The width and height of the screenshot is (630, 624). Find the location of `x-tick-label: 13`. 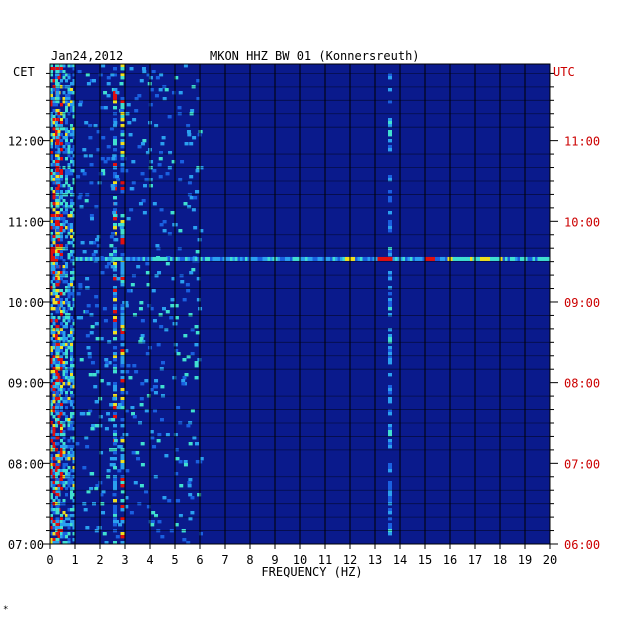

x-tick-label: 13 is located at coordinates (375, 560).